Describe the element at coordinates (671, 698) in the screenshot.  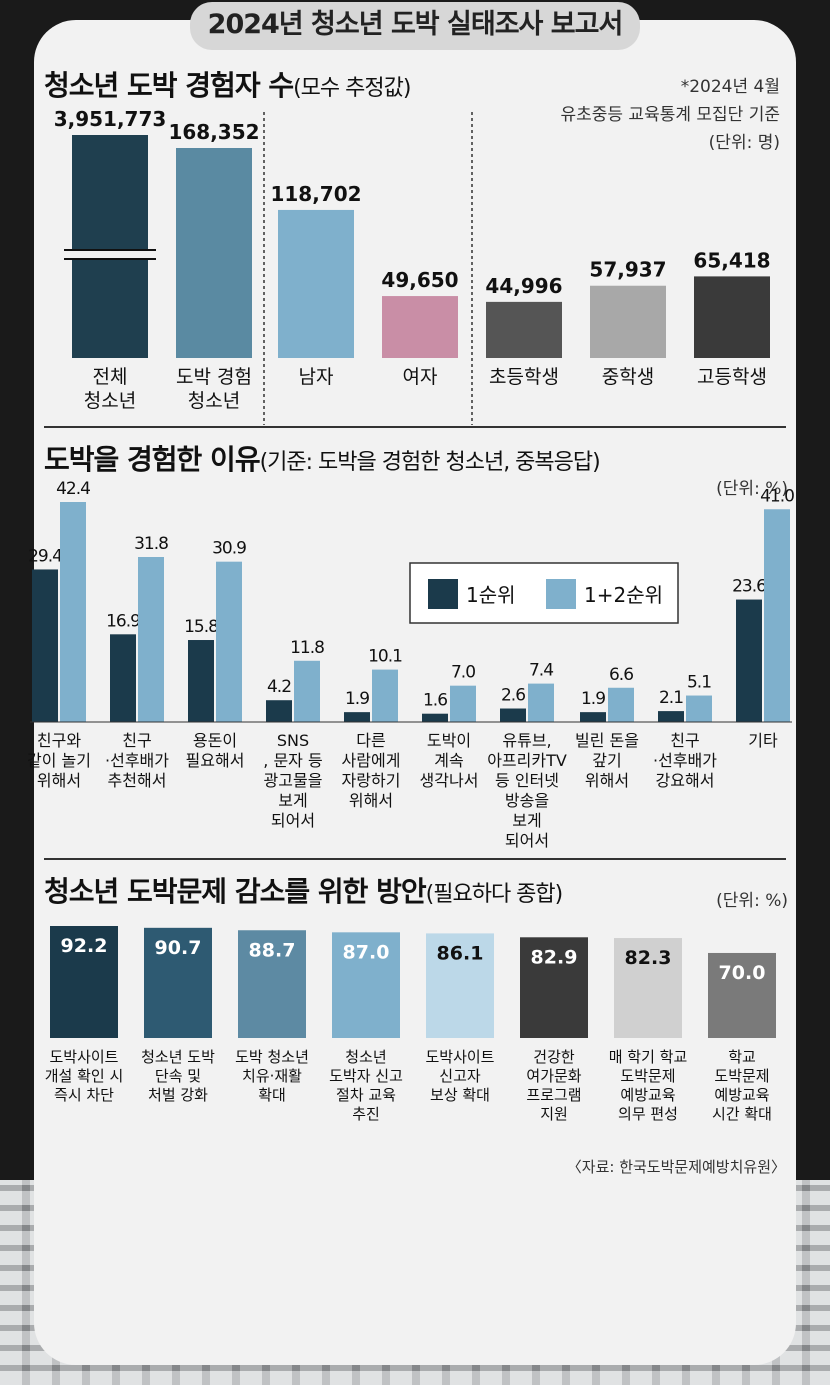
I see `data-label: 2.1` at that location.